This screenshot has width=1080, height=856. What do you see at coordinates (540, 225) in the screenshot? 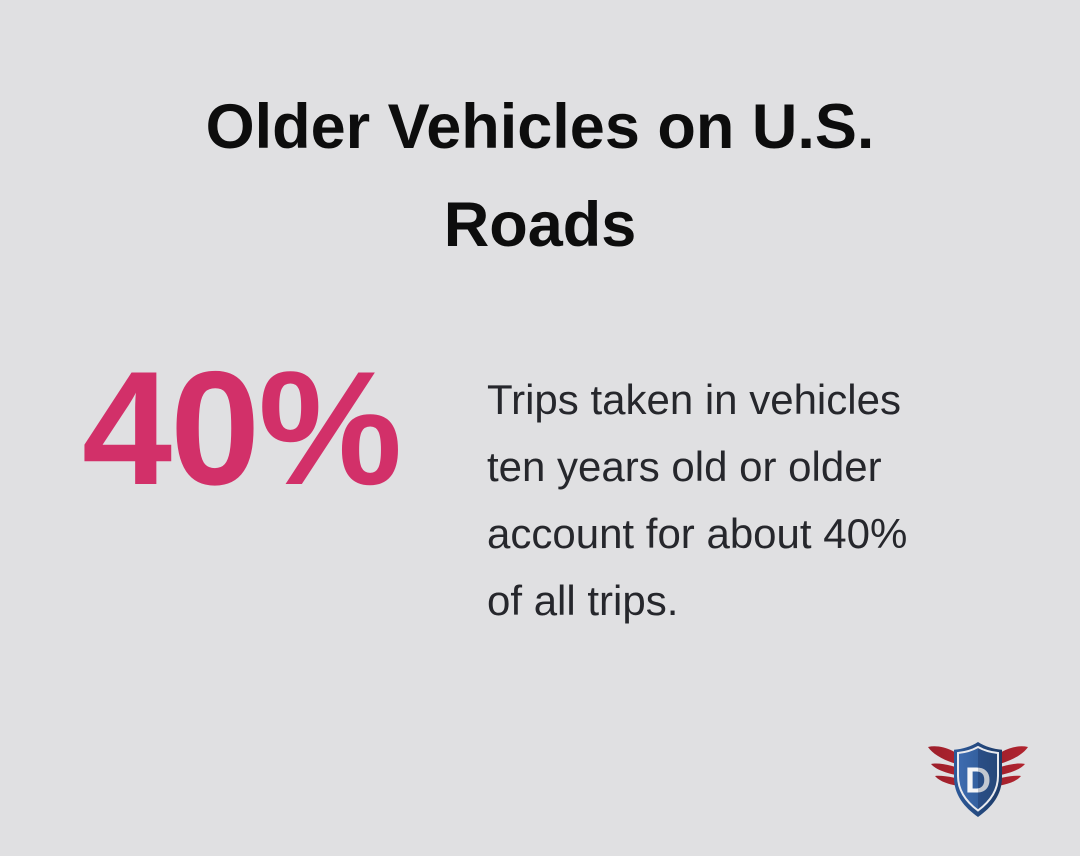
I see `page-title-line-2: Roads` at bounding box center [540, 225].